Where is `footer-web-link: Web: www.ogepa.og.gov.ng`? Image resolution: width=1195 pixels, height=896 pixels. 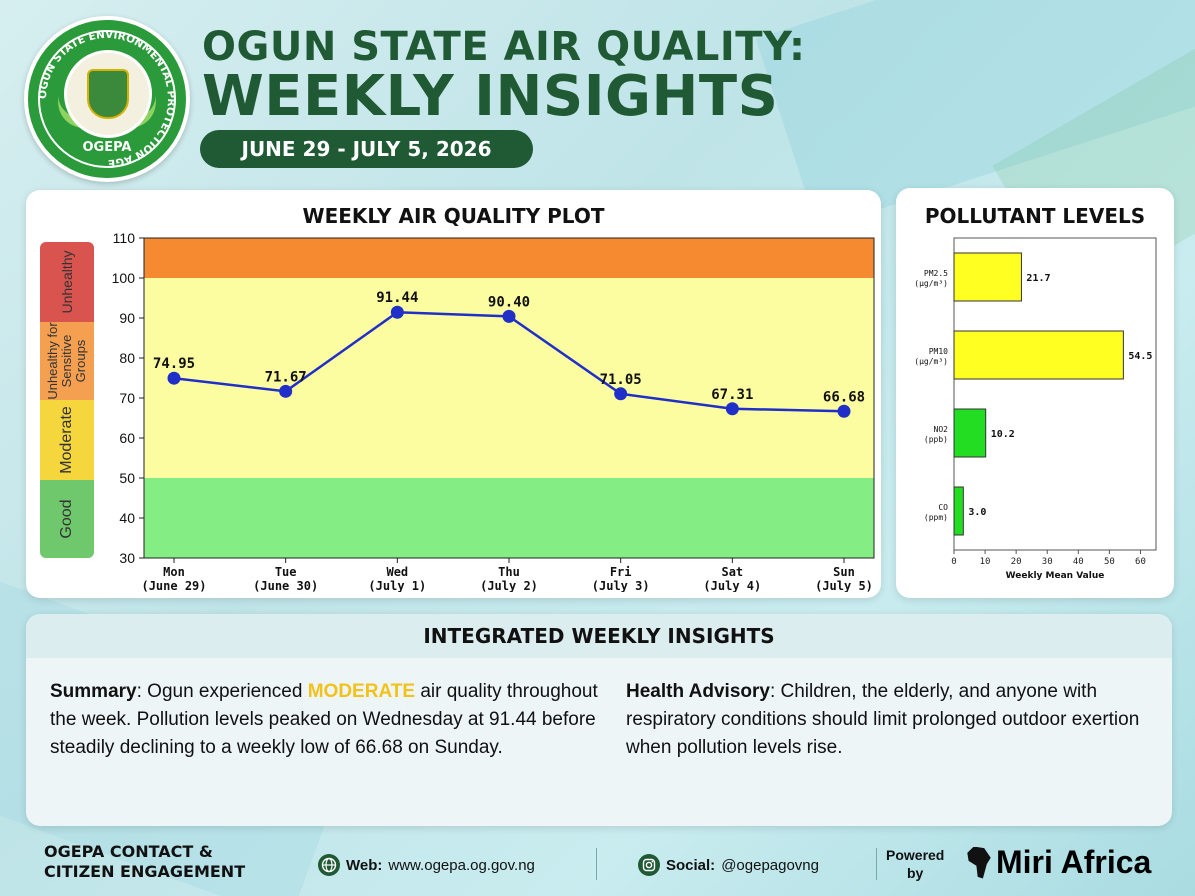
footer-web-link: Web: www.ogepa.og.gov.ng is located at coordinates (426, 865).